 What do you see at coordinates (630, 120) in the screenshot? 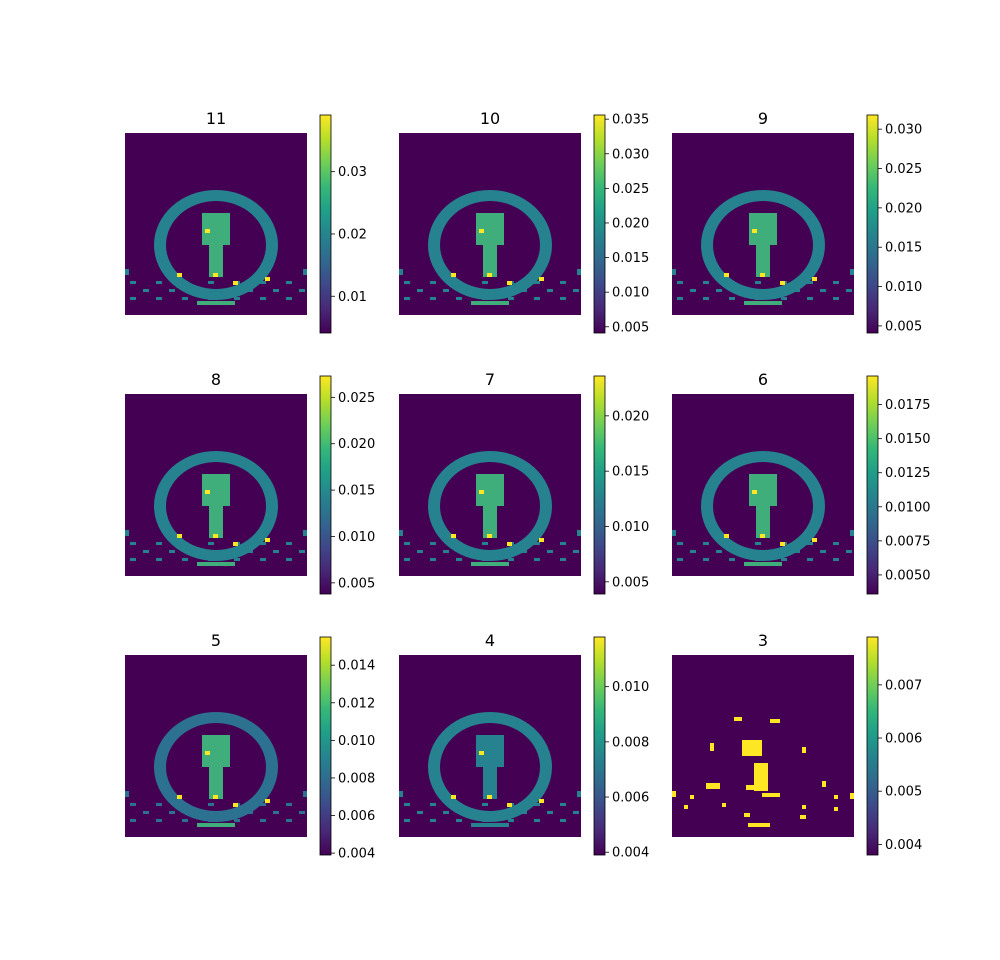
I see `colorbar-tick-label: 0.035` at bounding box center [630, 120].